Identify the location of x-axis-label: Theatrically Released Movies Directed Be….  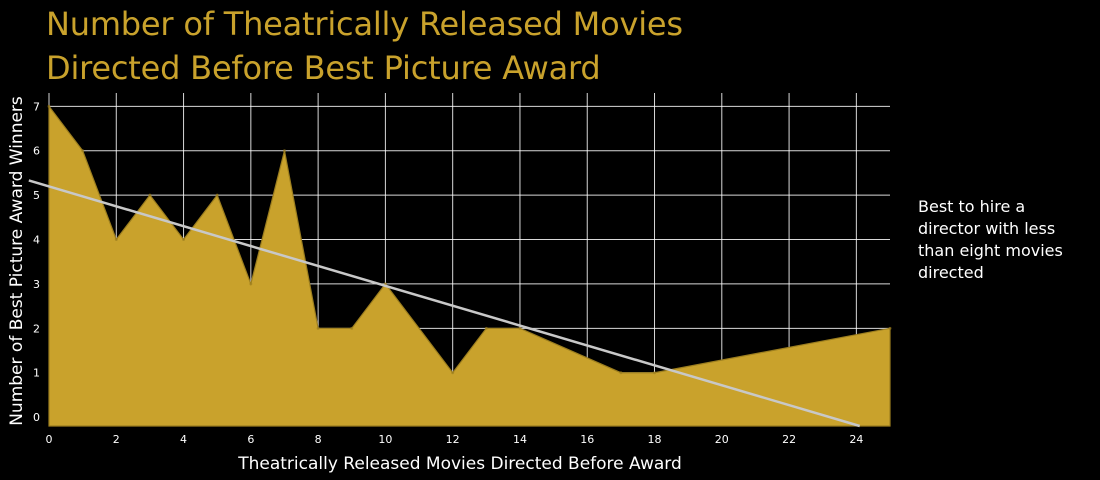
(459, 464).